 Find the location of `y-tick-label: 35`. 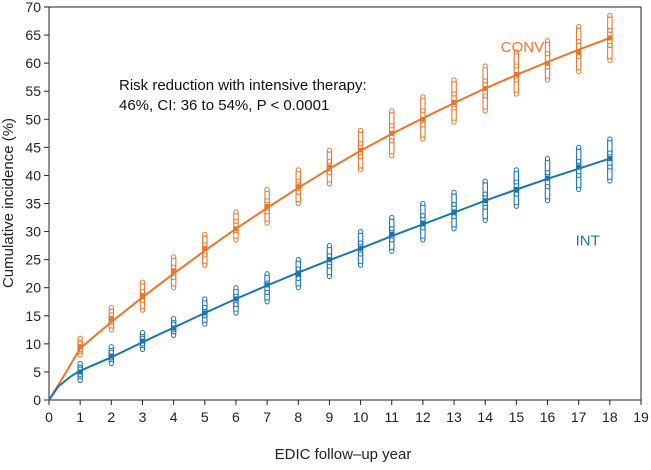

y-tick-label: 35 is located at coordinates (33, 204).